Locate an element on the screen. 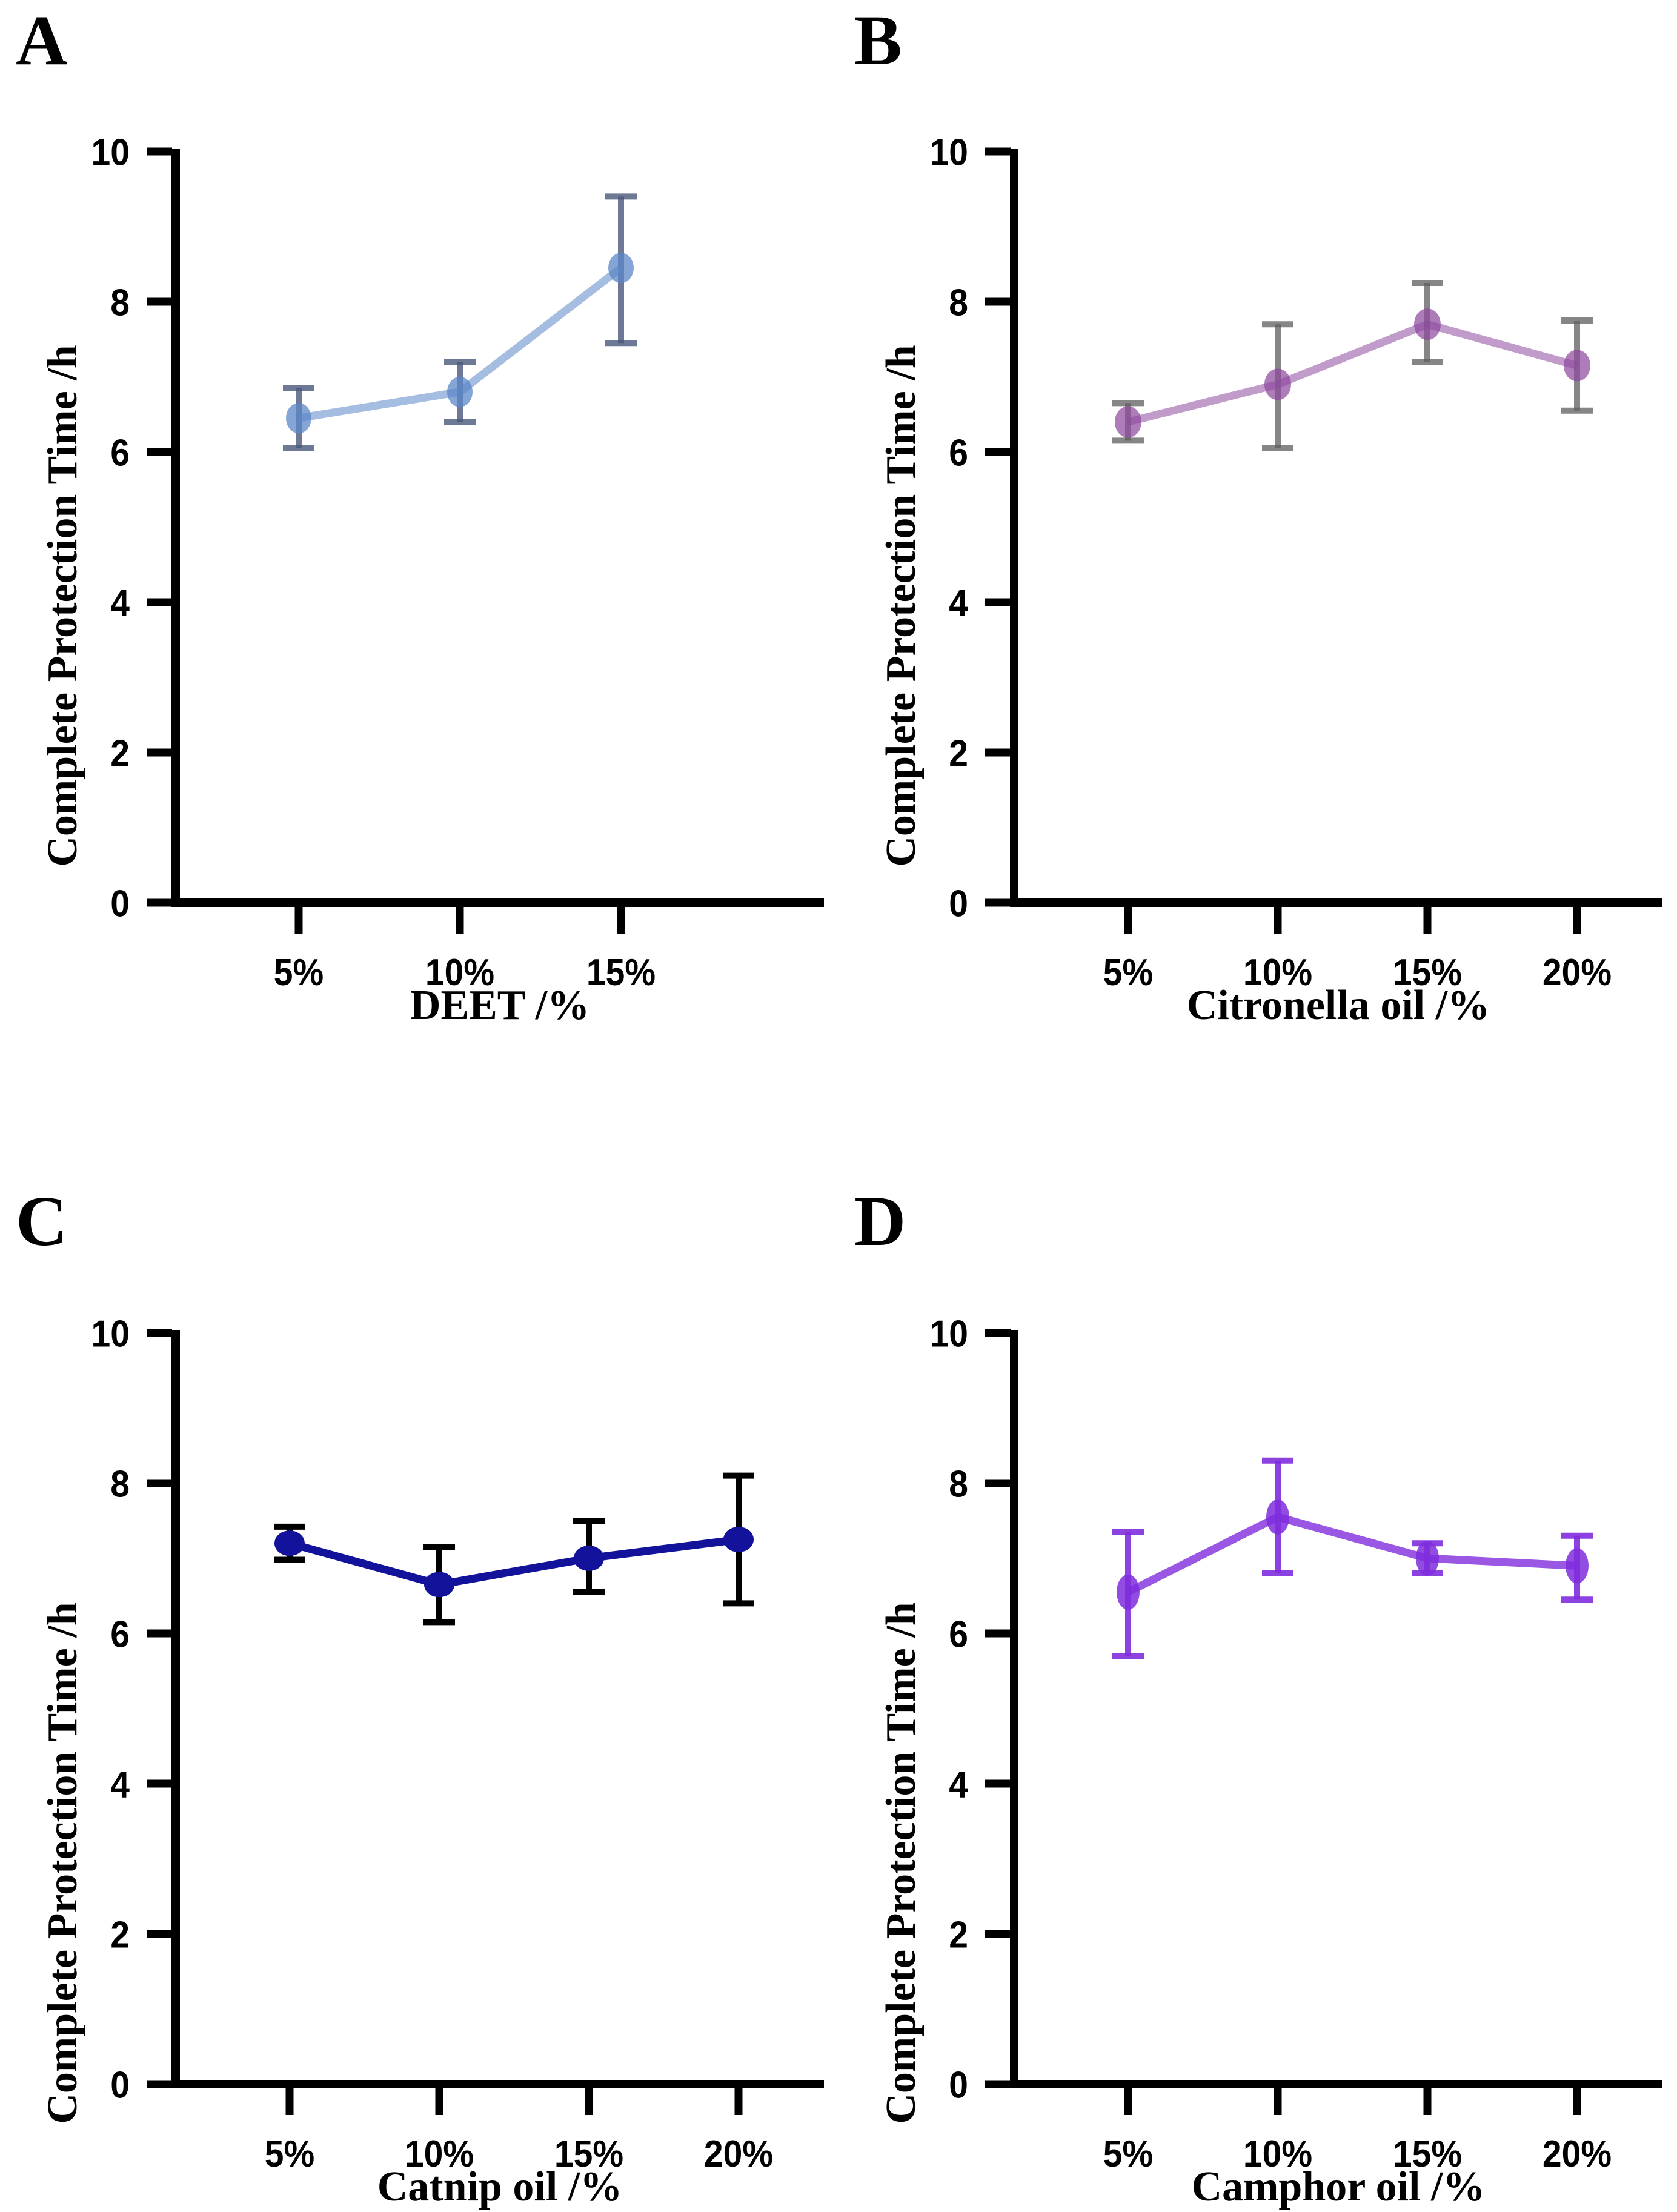  x-axis-title: Catnip oil /% is located at coordinates (500, 2187).